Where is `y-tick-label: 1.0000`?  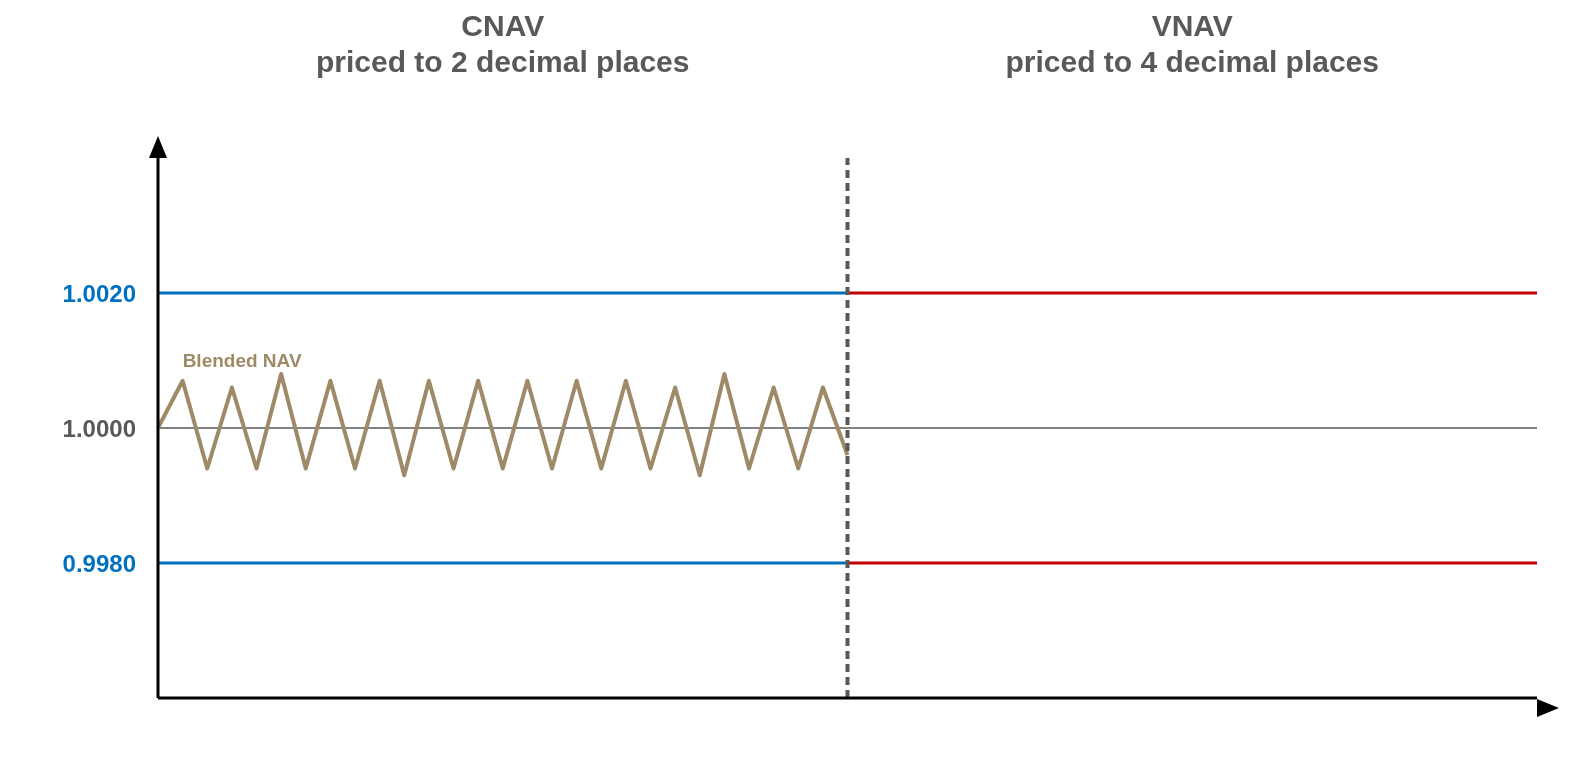 y-tick-label: 1.0000 is located at coordinates (99, 428).